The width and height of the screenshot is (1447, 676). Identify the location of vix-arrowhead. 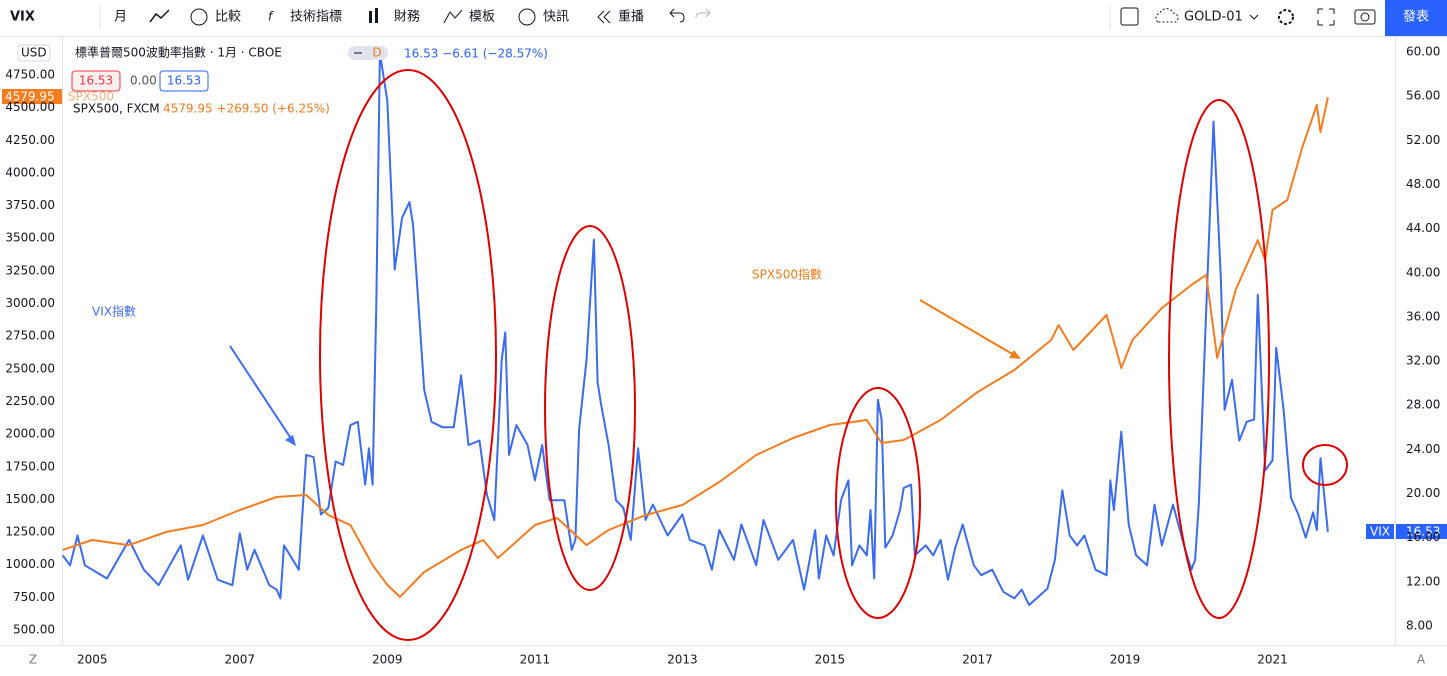
(290, 440).